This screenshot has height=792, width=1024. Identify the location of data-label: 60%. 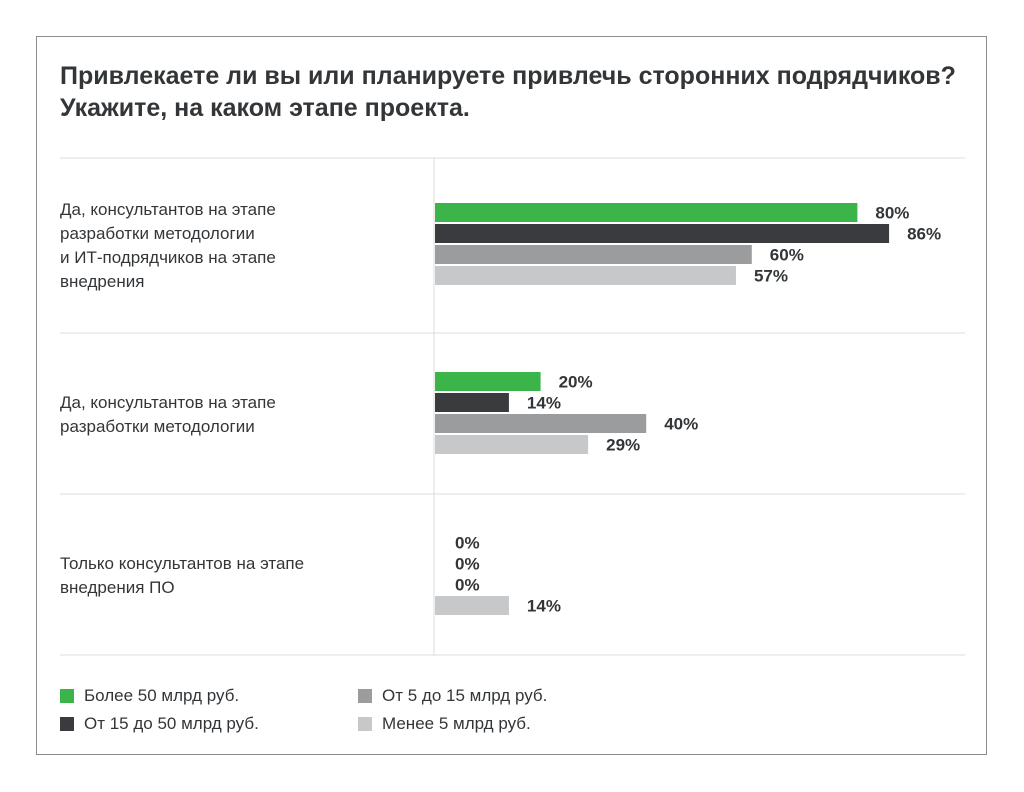
(787, 255).